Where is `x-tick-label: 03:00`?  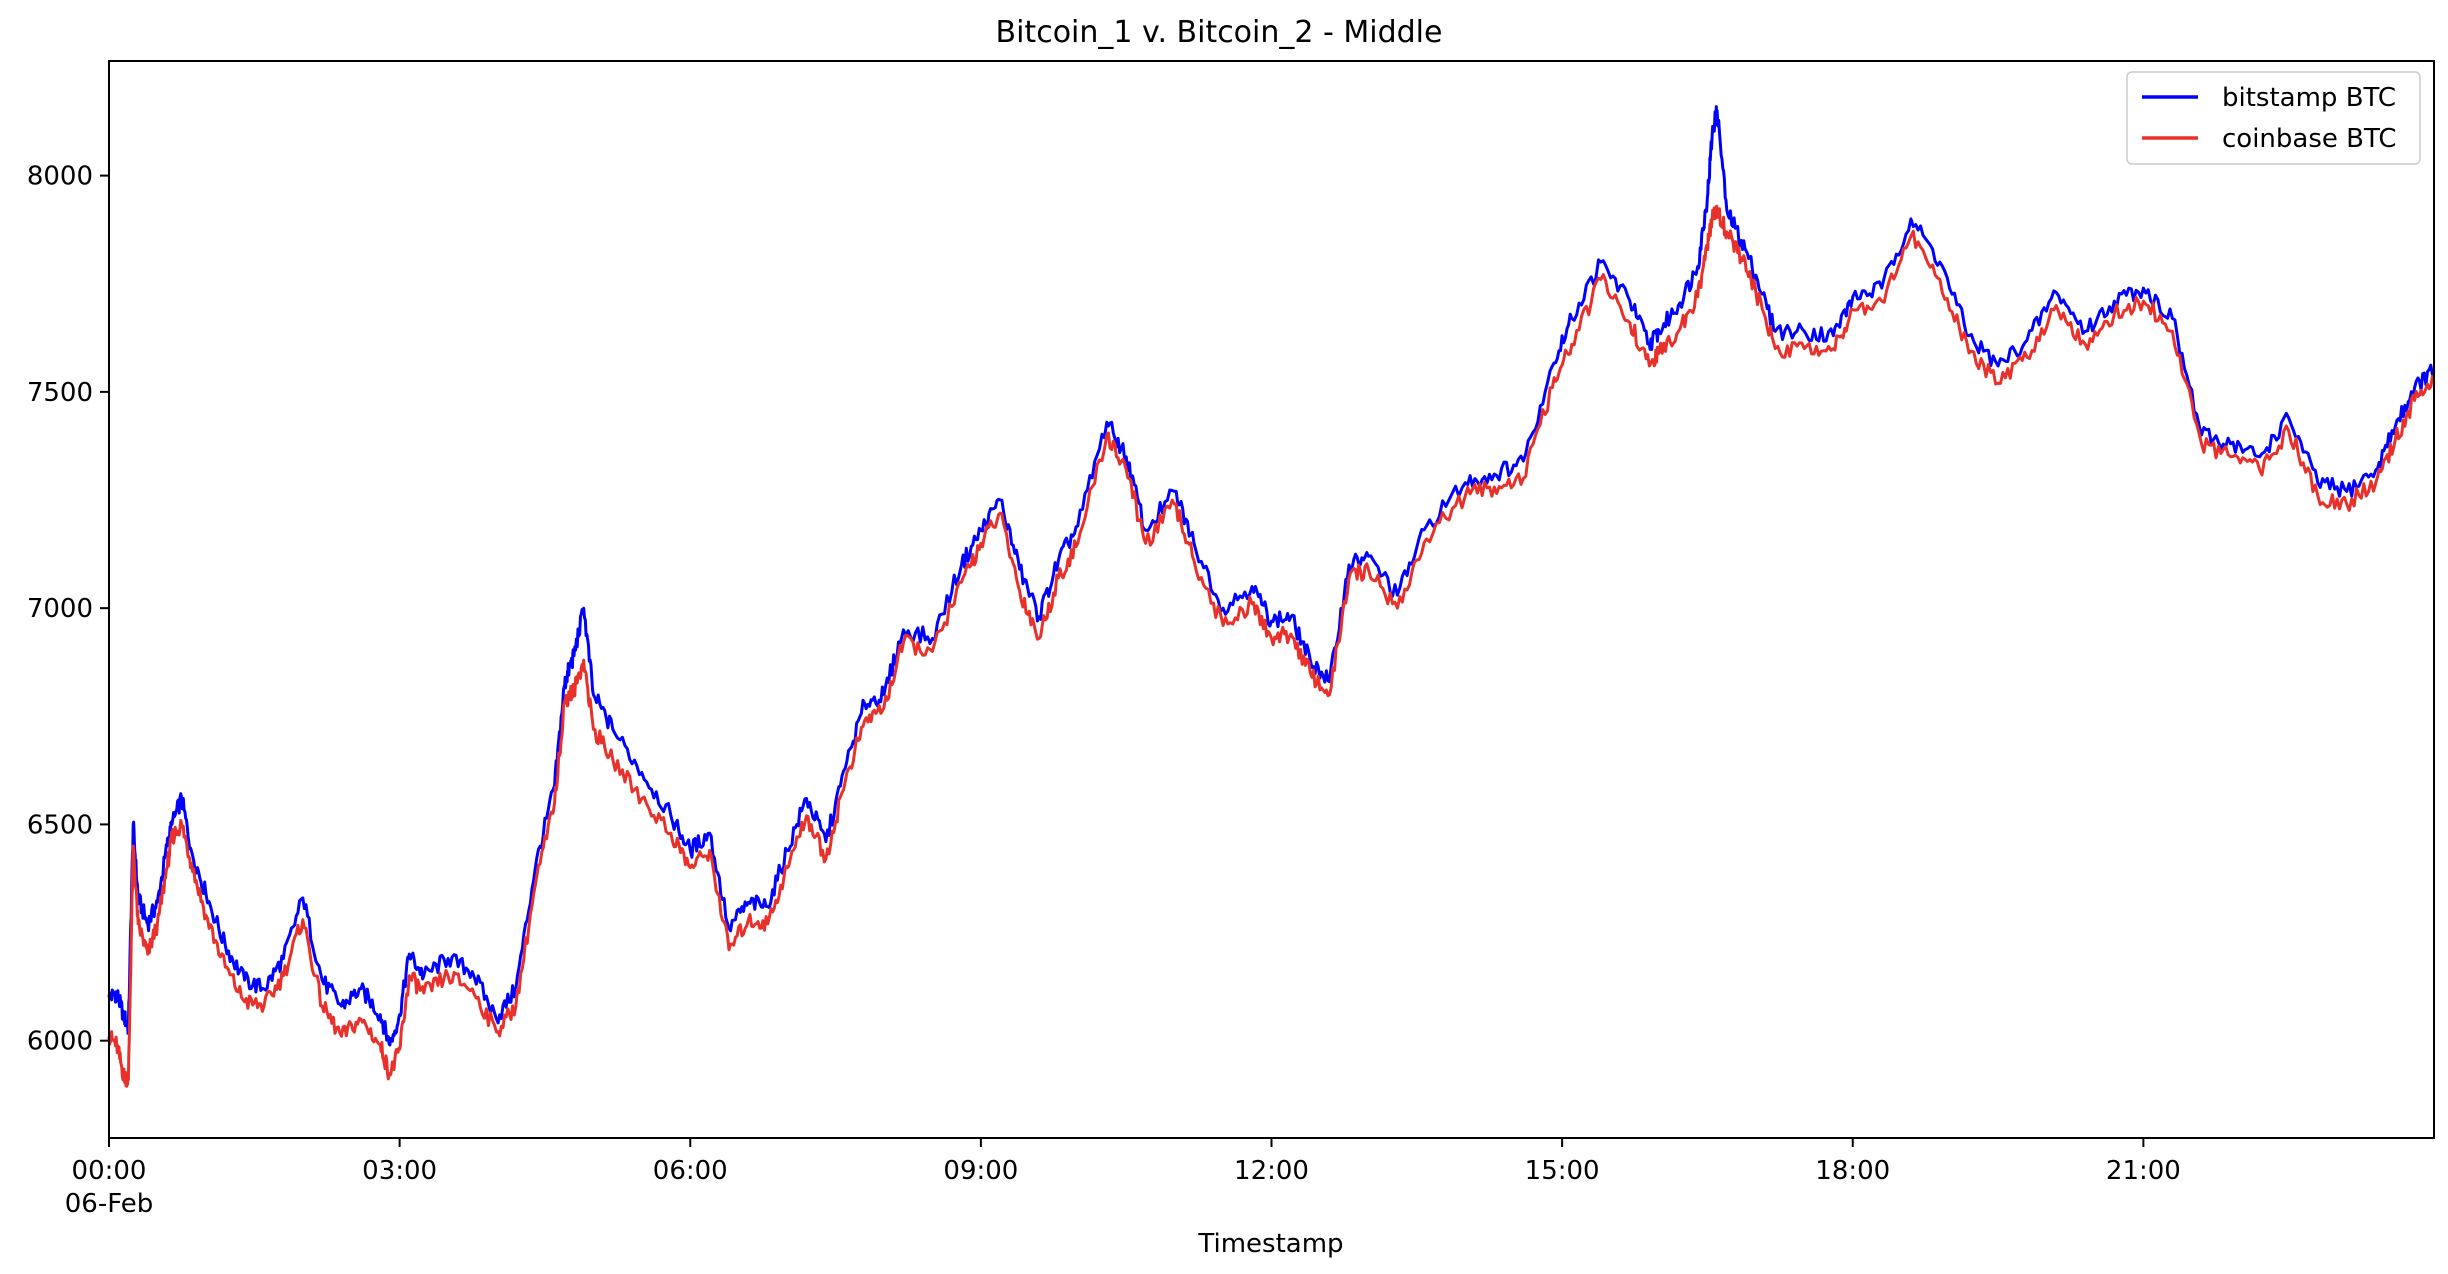 x-tick-label: 03:00 is located at coordinates (399, 1171).